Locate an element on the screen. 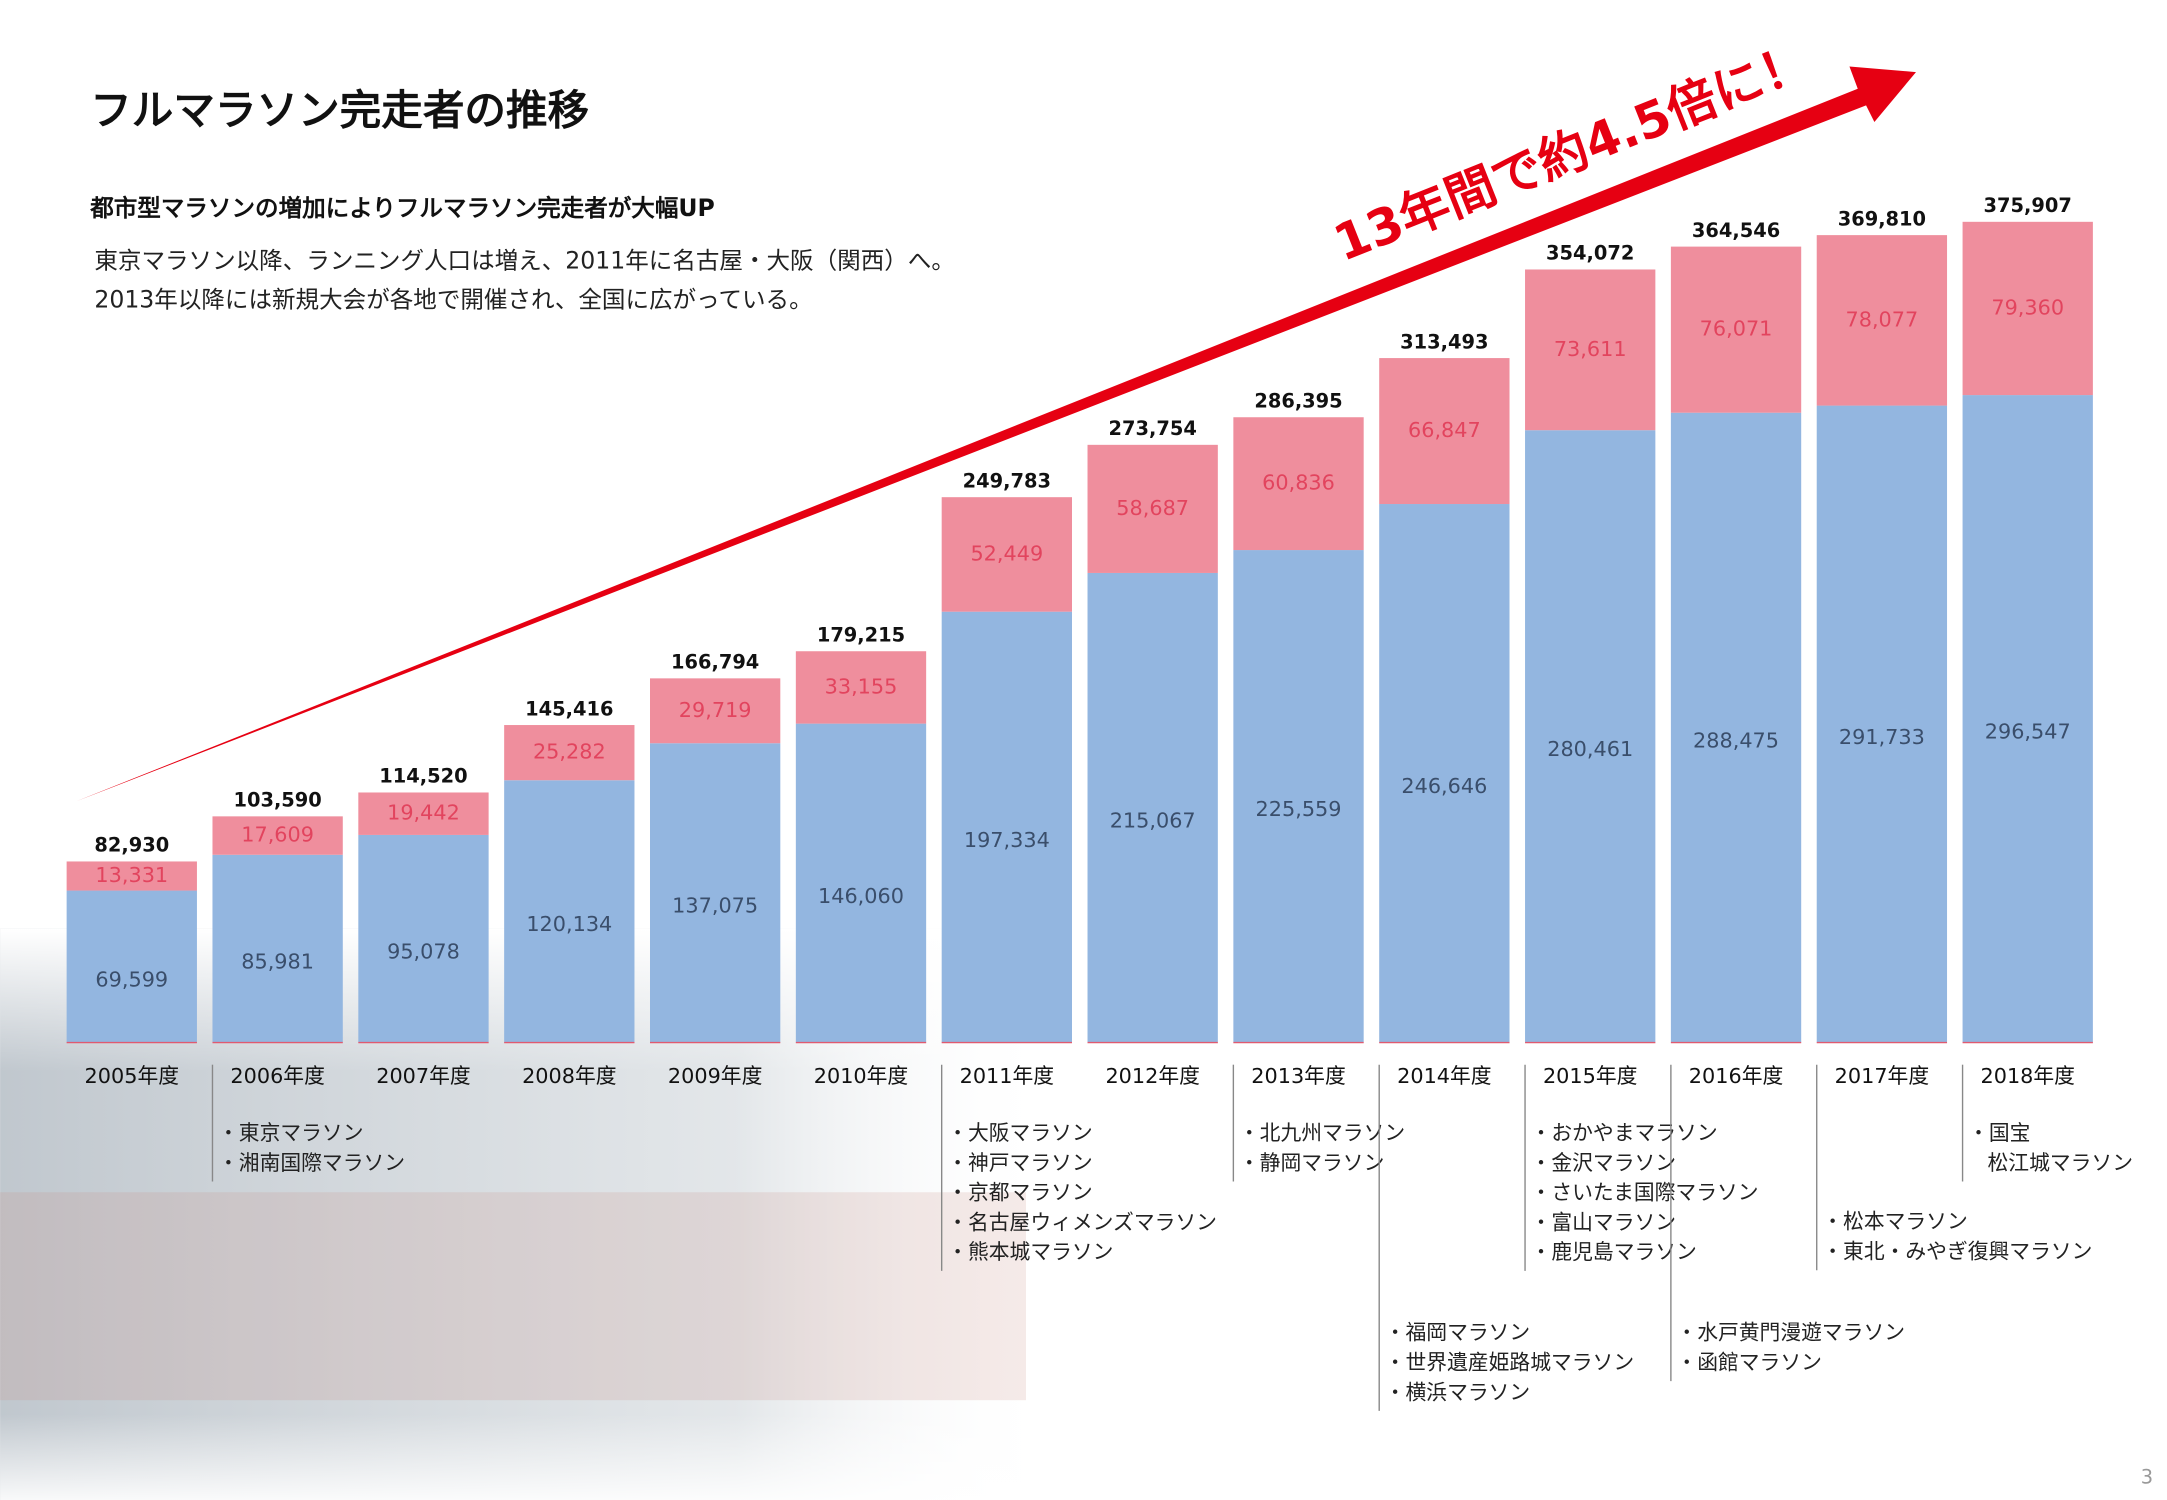 This screenshot has width=2167, height=1500. value-label: 78,077 is located at coordinates (1882, 319).